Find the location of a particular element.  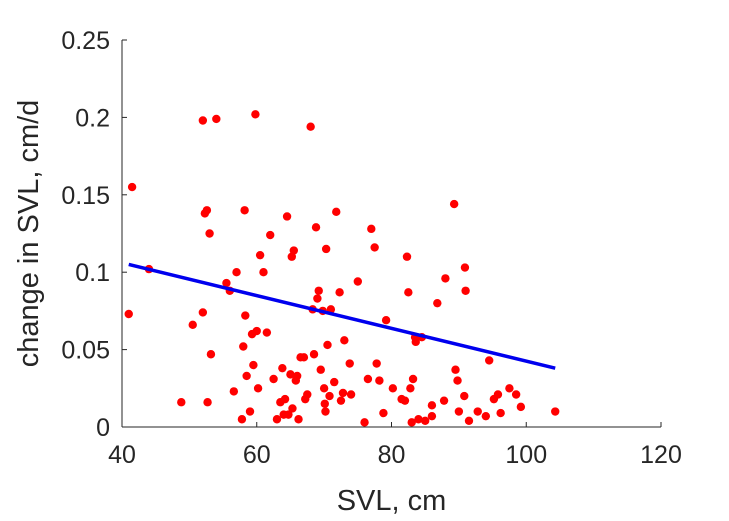

y-axis-ticks: 0 0.05 0.1 0.15 0.2 0.25 is located at coordinates (94, 234).